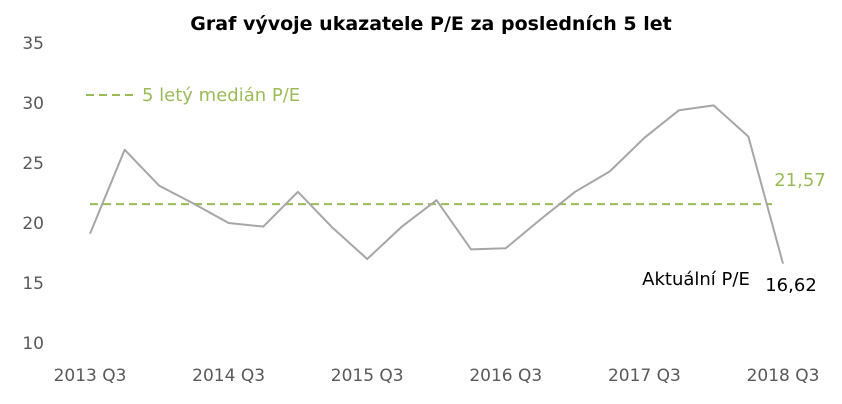  Describe the element at coordinates (800, 180) in the screenshot. I see `median-value-label: 21,57` at that location.